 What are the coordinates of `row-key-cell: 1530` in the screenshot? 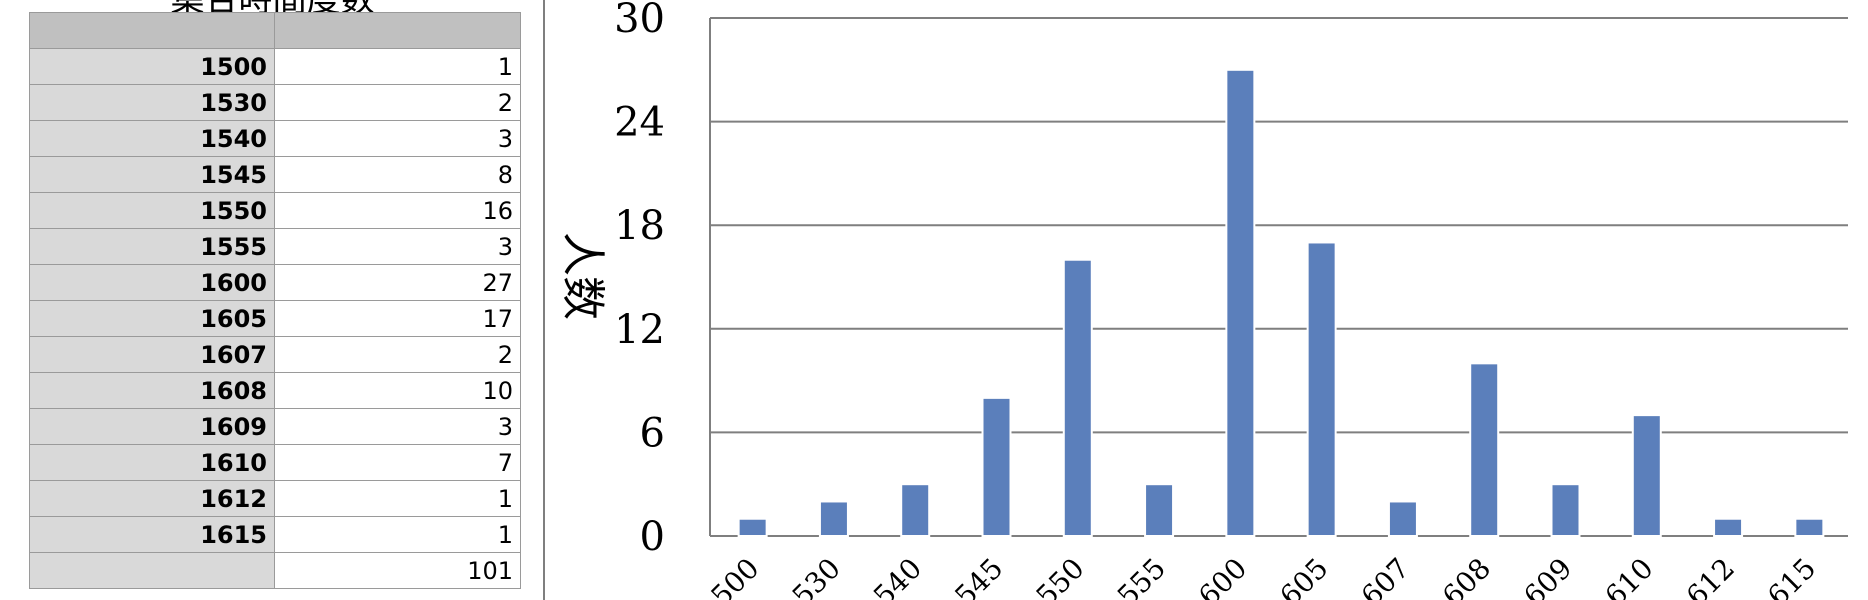 It's located at (152, 102).